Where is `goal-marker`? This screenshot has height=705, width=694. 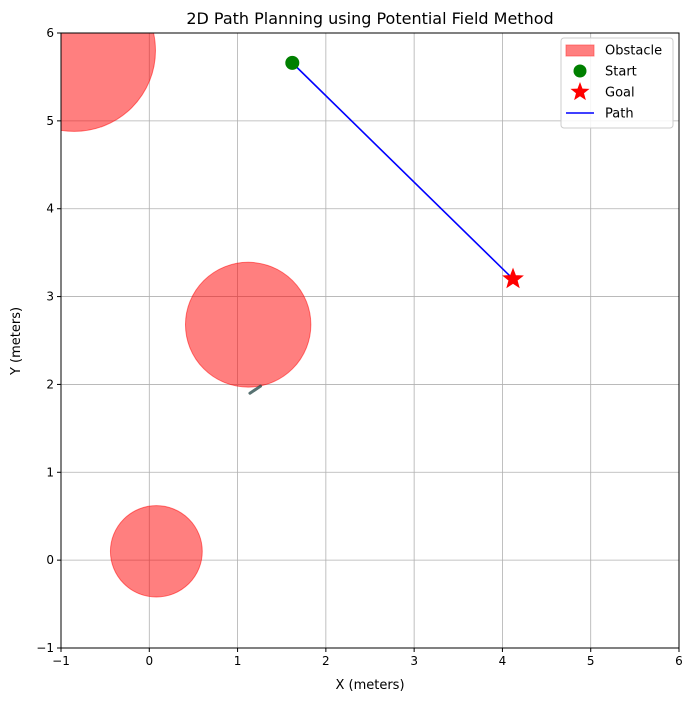
goal-marker is located at coordinates (513, 278).